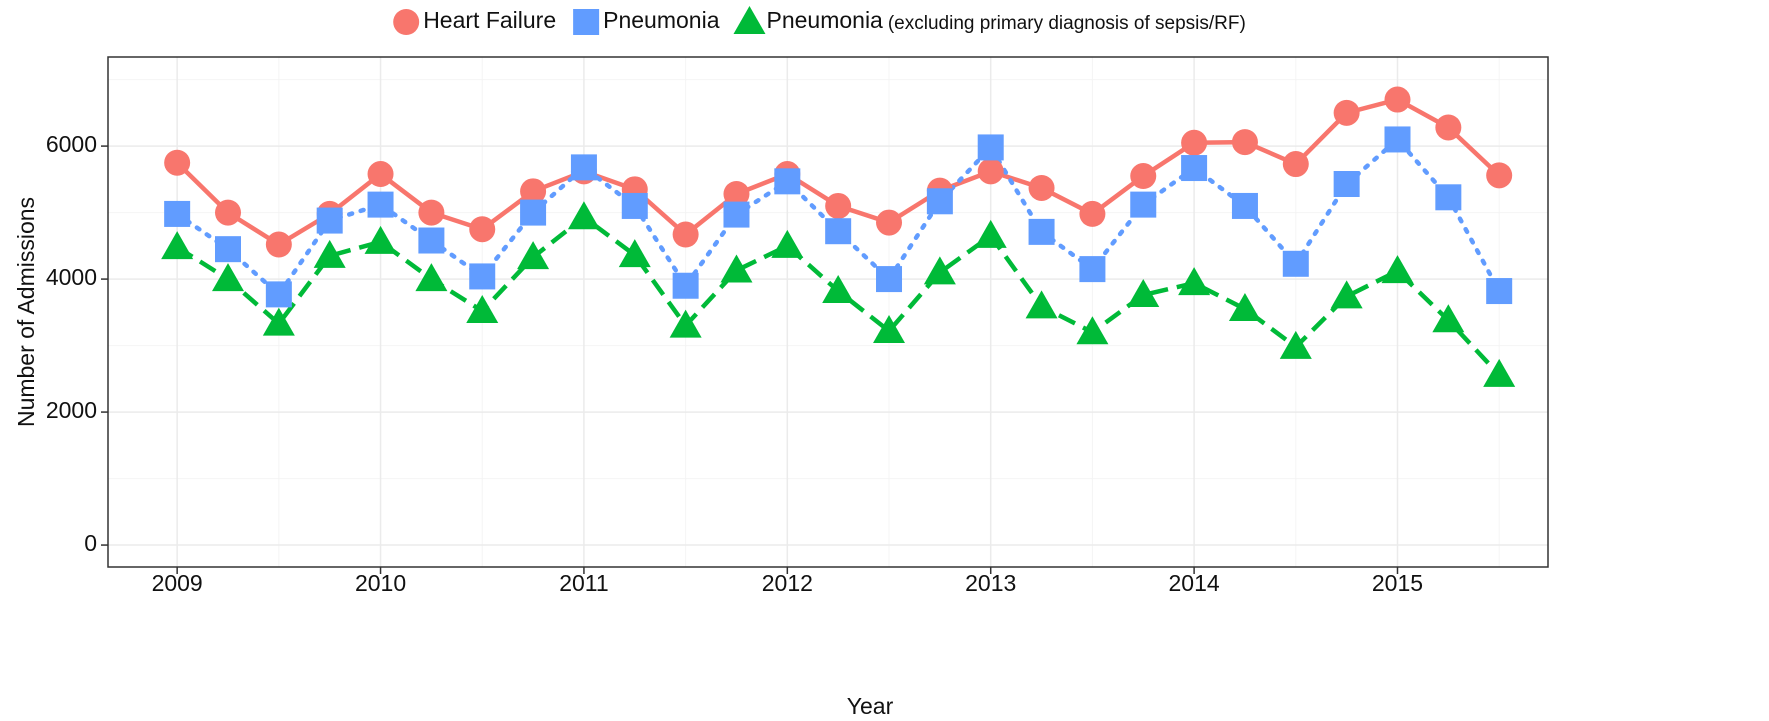 This screenshot has height=721, width=1769. I want to click on x-axis-title: Year, so click(870, 706).